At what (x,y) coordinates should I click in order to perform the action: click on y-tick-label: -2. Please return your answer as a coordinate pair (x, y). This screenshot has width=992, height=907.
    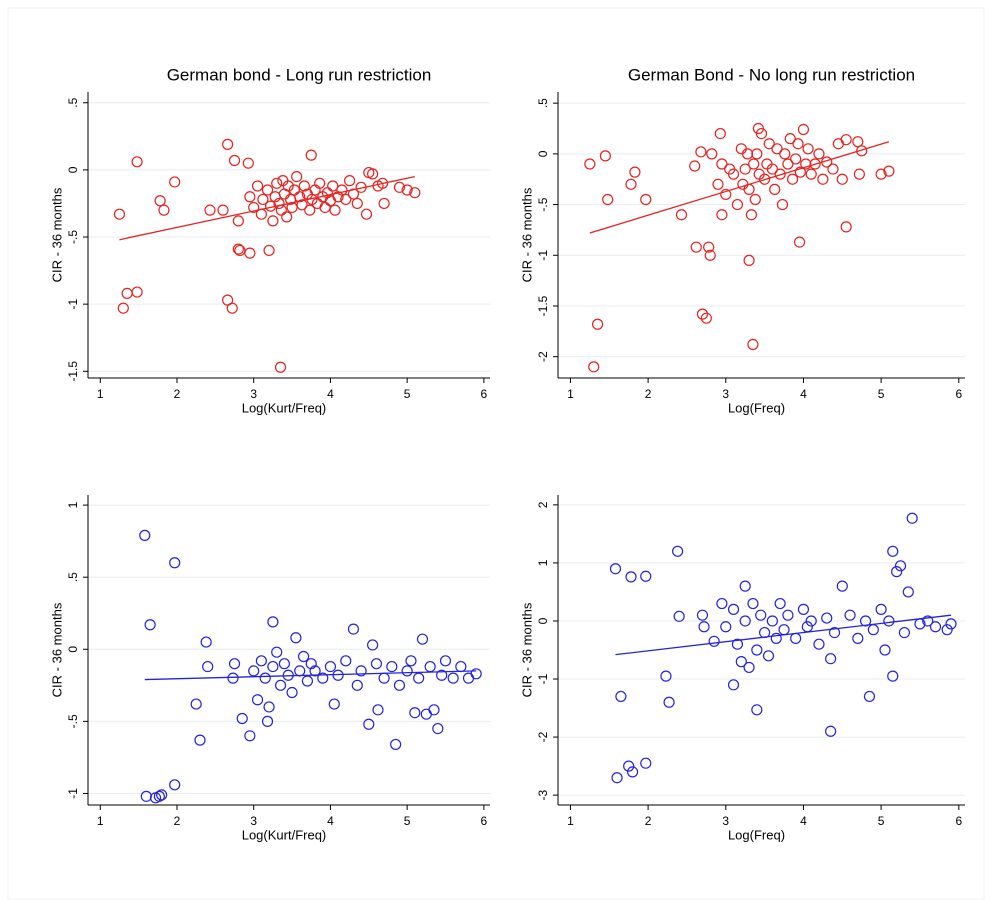
    Looking at the image, I should click on (543, 356).